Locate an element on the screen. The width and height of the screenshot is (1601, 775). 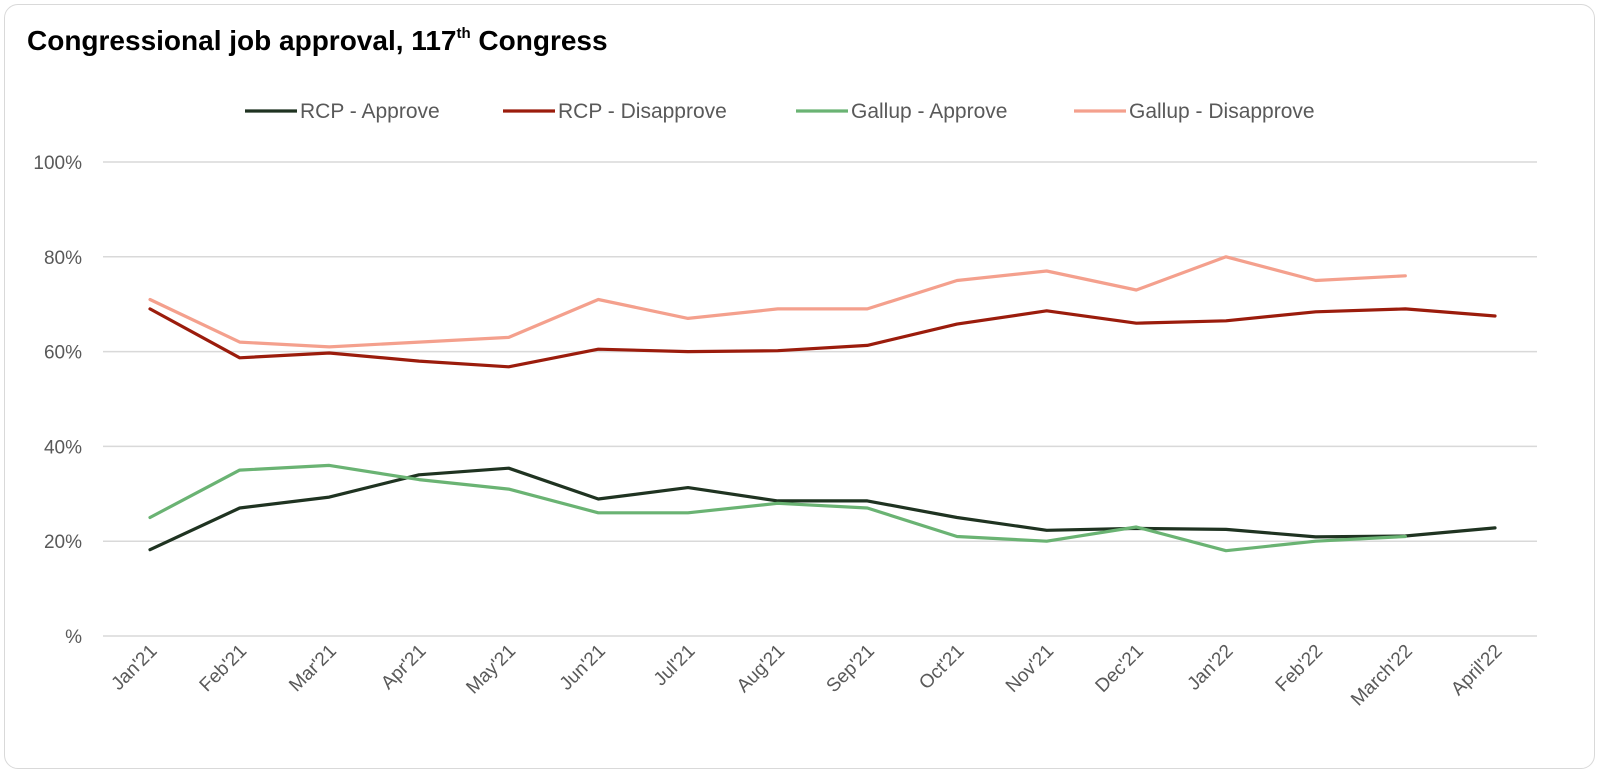
y-tick-label: 20% is located at coordinates (63, 542).